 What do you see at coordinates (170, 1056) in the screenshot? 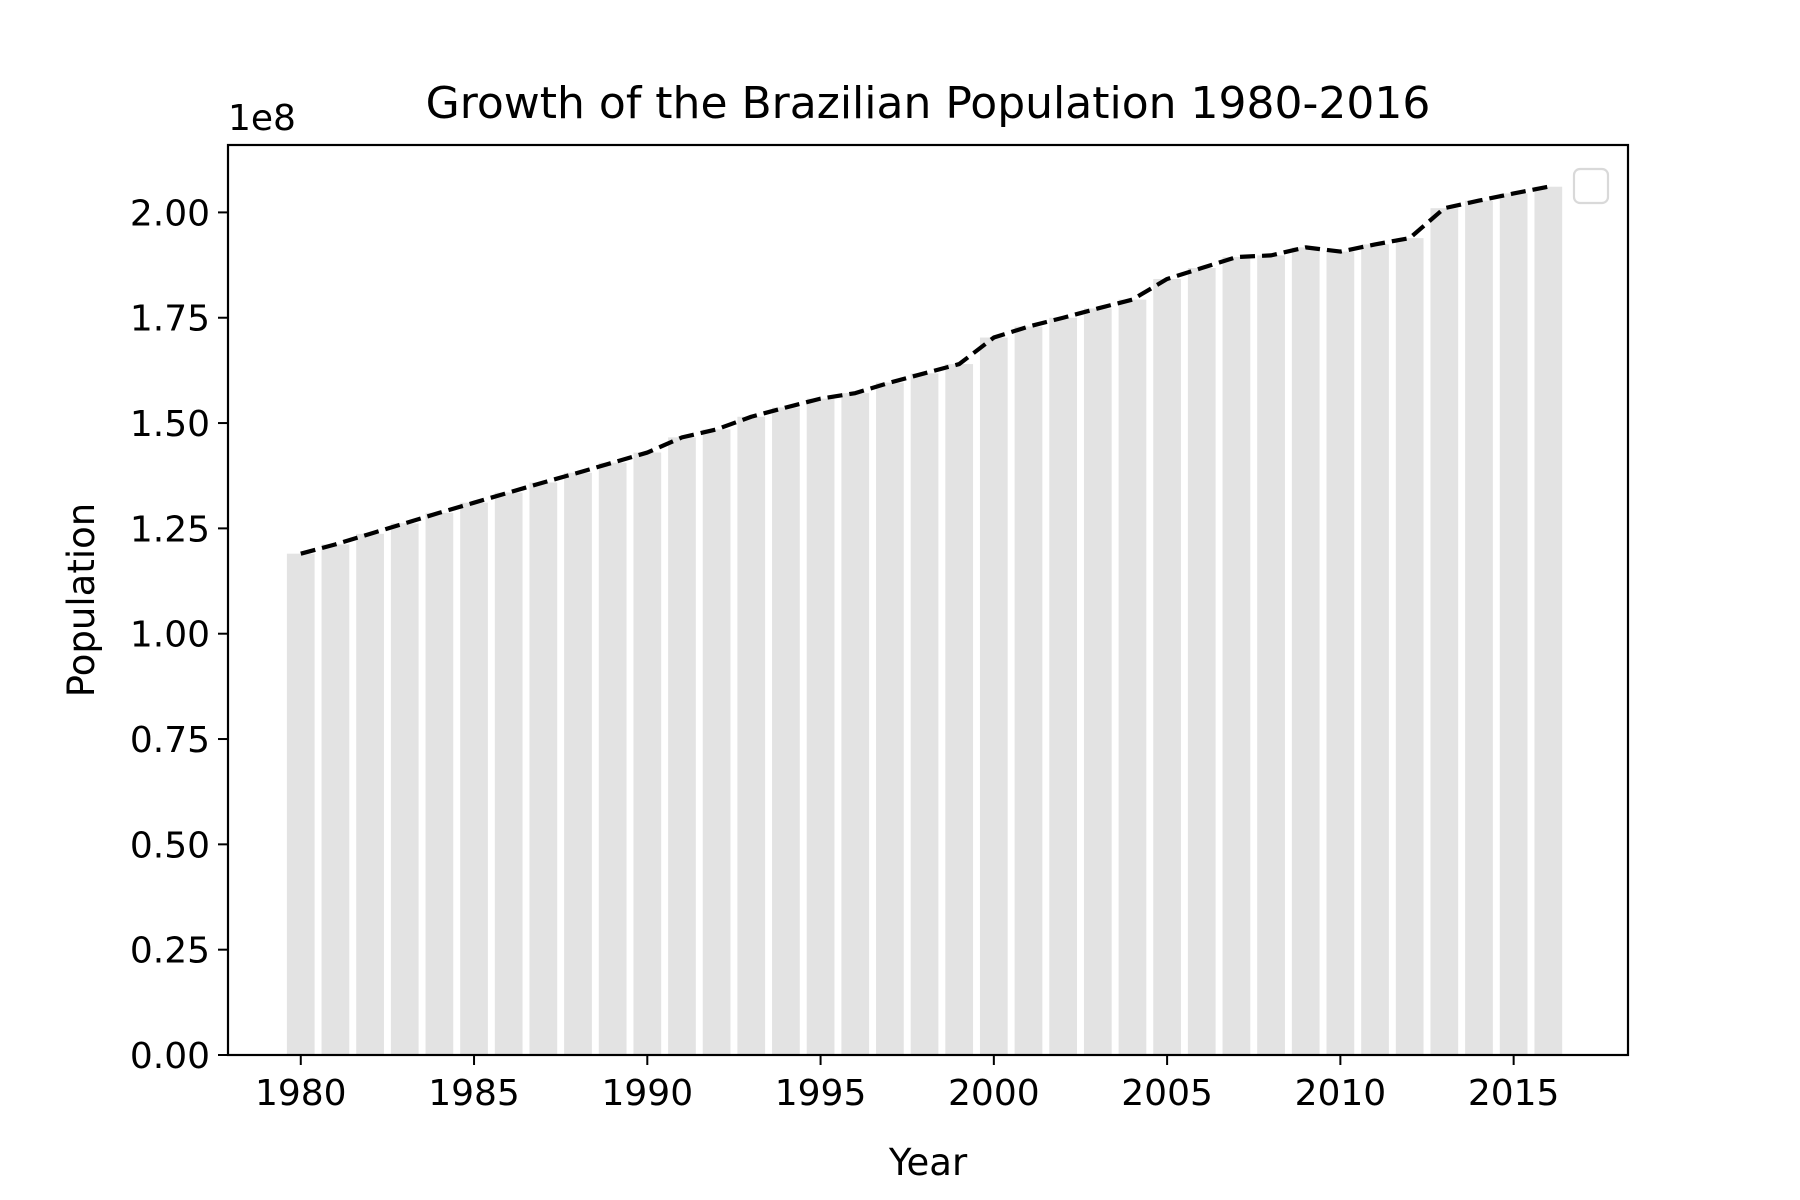
I see `y-tick-label: 0.00` at bounding box center [170, 1056].